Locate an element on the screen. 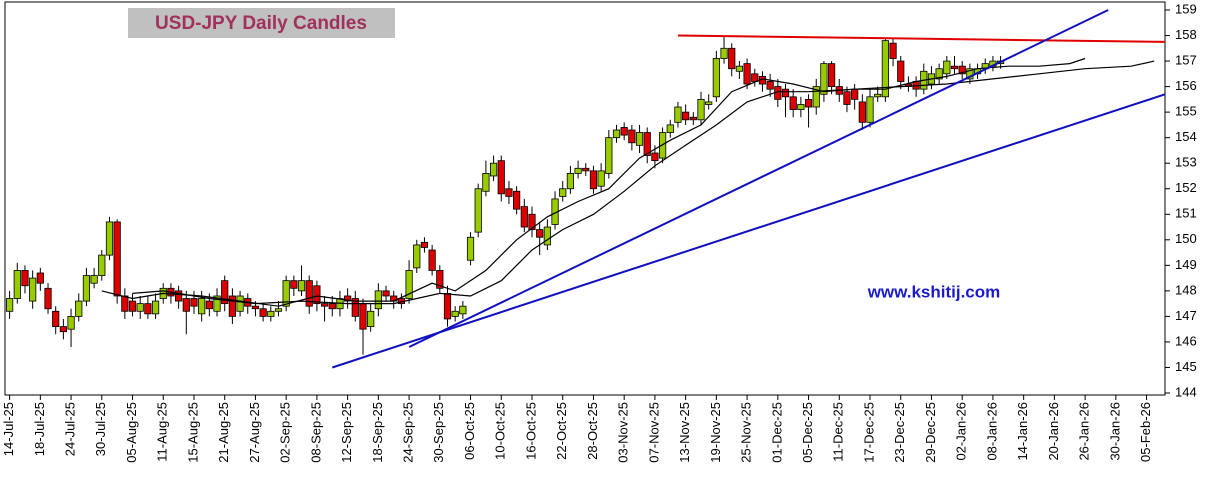  x-tick-label: 06-Oct-25 is located at coordinates (469, 431).